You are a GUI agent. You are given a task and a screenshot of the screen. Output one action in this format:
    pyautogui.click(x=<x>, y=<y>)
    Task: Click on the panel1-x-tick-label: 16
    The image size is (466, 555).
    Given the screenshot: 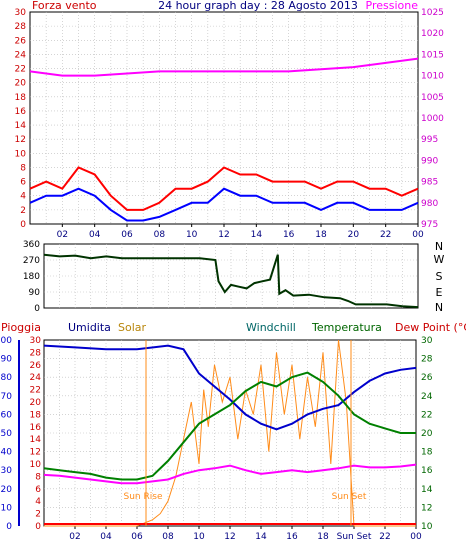 What is the action you would take?
    pyautogui.click(x=289, y=235)
    